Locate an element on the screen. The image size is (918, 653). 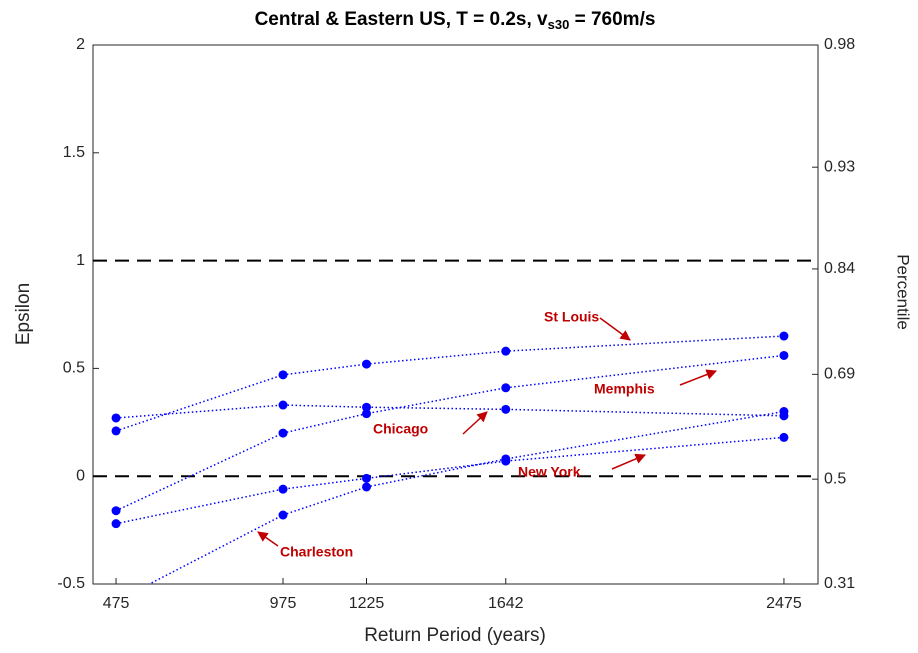
x-tick-label: 475 is located at coordinates (116, 603).